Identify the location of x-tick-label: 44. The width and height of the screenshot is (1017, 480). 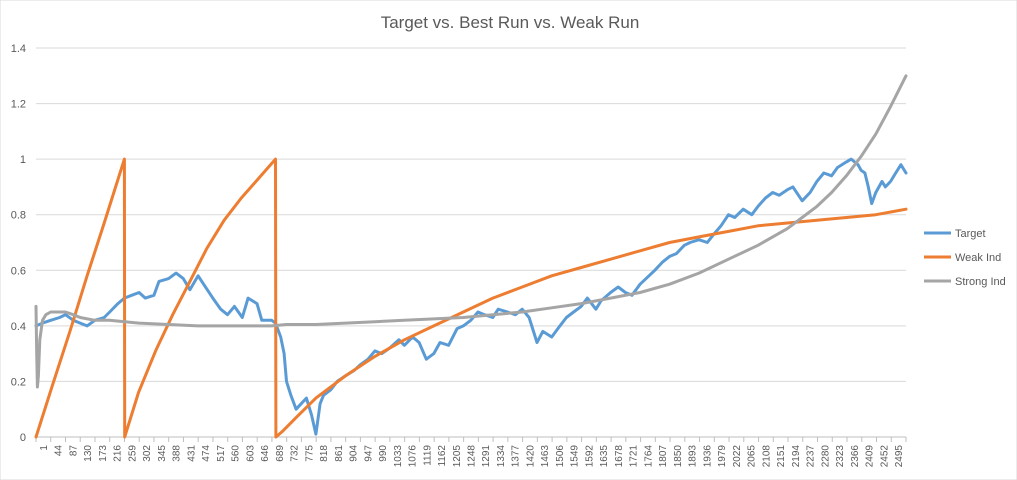
(59, 451).